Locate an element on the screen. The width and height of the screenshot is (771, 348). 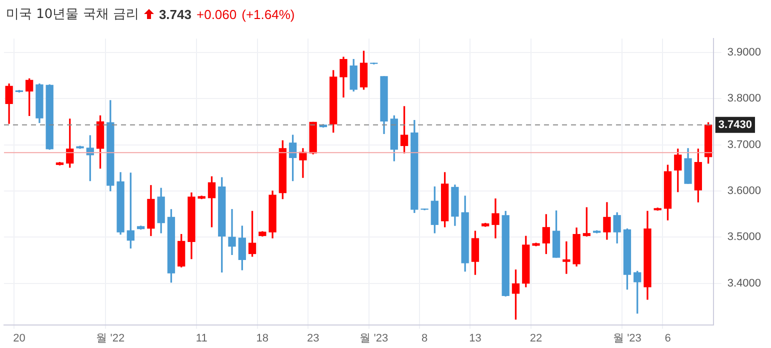
x-tick-label: 8 is located at coordinates (424, 338).